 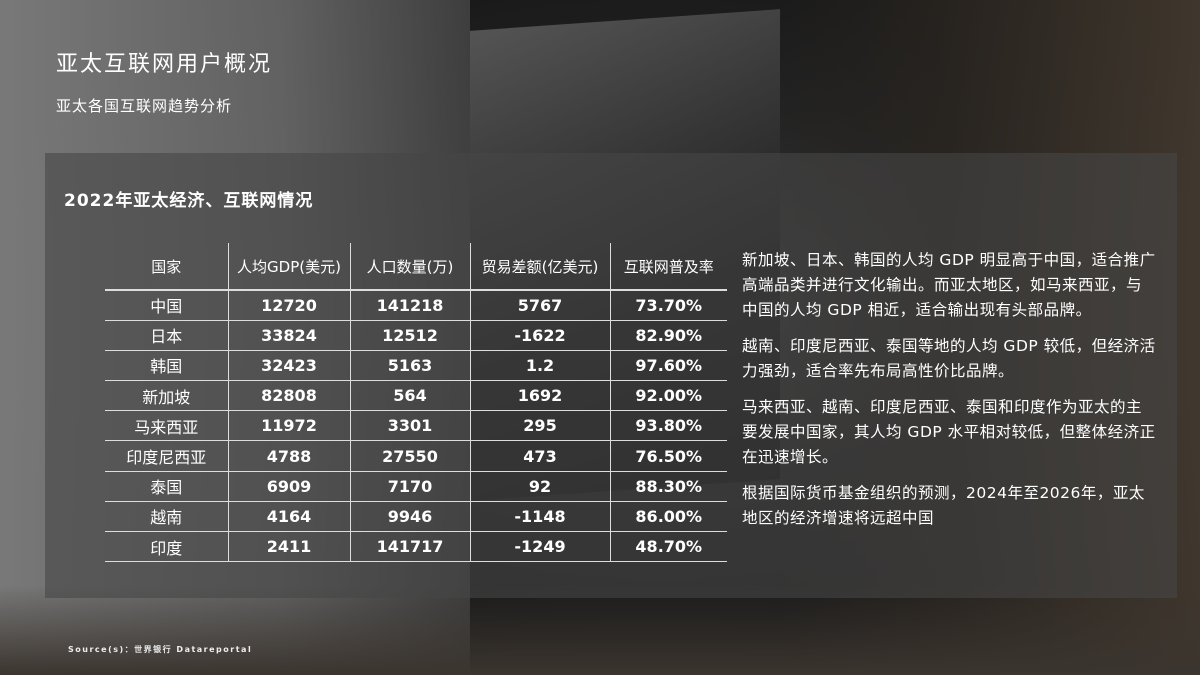 I want to click on table-row: 马来西亚 11972 3301 295 93.80%, so click(x=416, y=426).